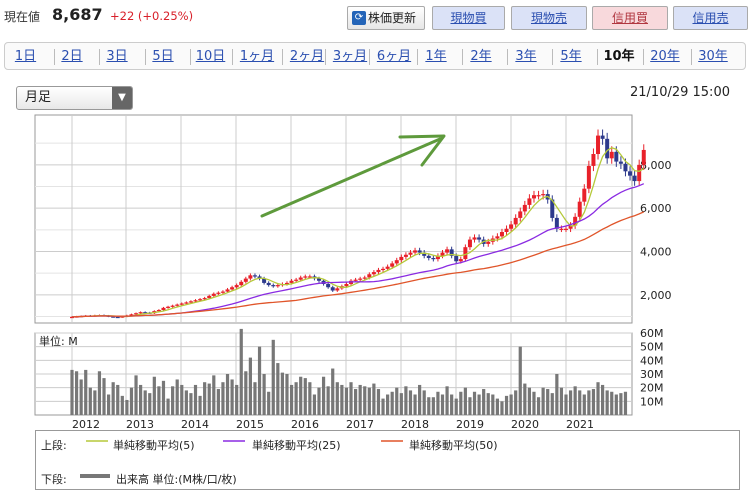 Image resolution: width=750 pixels, height=495 pixels. I want to click on tab-8: 6ヶ月, so click(394, 56).